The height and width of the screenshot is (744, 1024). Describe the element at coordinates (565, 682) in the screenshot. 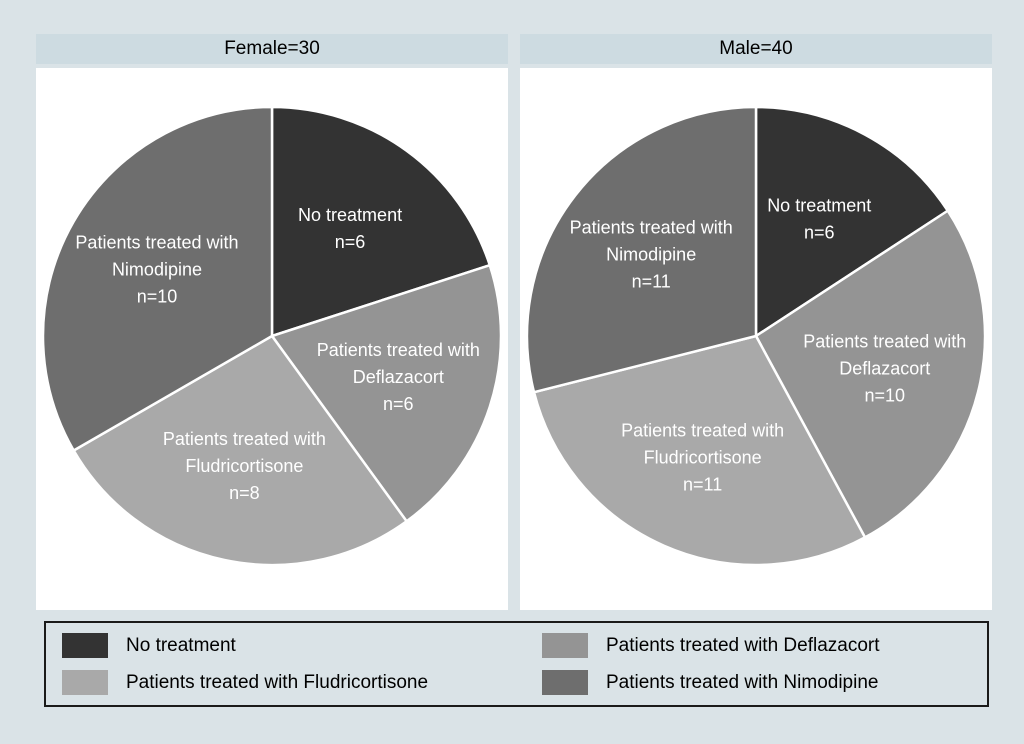

I see `legend-swatch-nimodipine` at that location.